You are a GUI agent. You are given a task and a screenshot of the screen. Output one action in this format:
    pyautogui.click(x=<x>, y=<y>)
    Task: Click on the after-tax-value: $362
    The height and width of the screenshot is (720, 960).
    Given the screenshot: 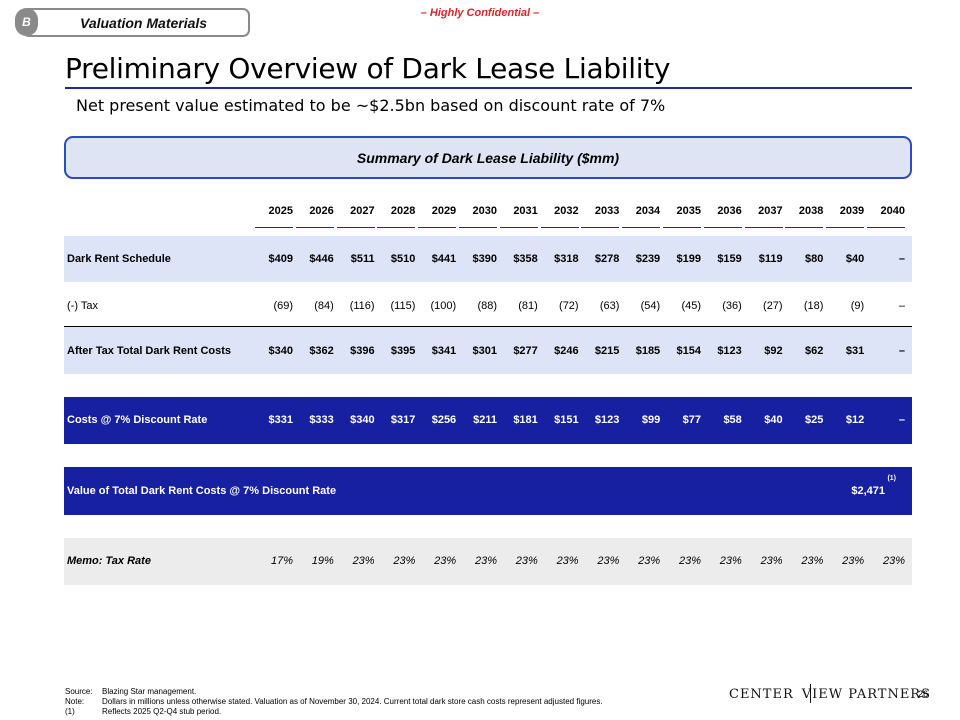 What is the action you would take?
    pyautogui.click(x=321, y=351)
    